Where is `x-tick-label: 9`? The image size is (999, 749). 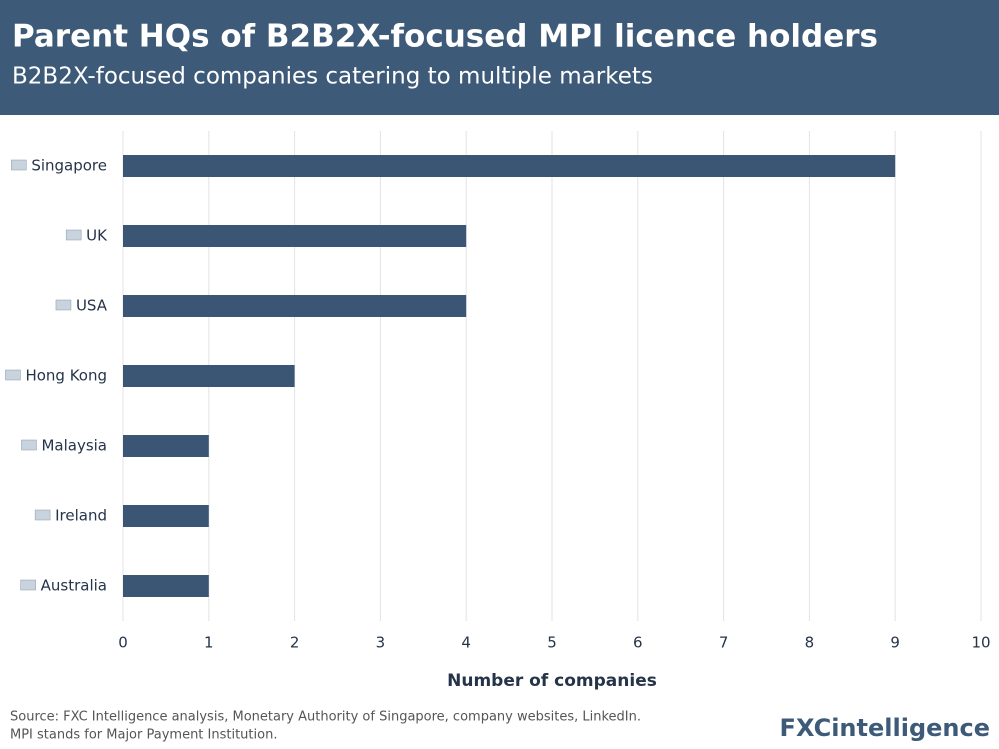 x-tick-label: 9 is located at coordinates (895, 643).